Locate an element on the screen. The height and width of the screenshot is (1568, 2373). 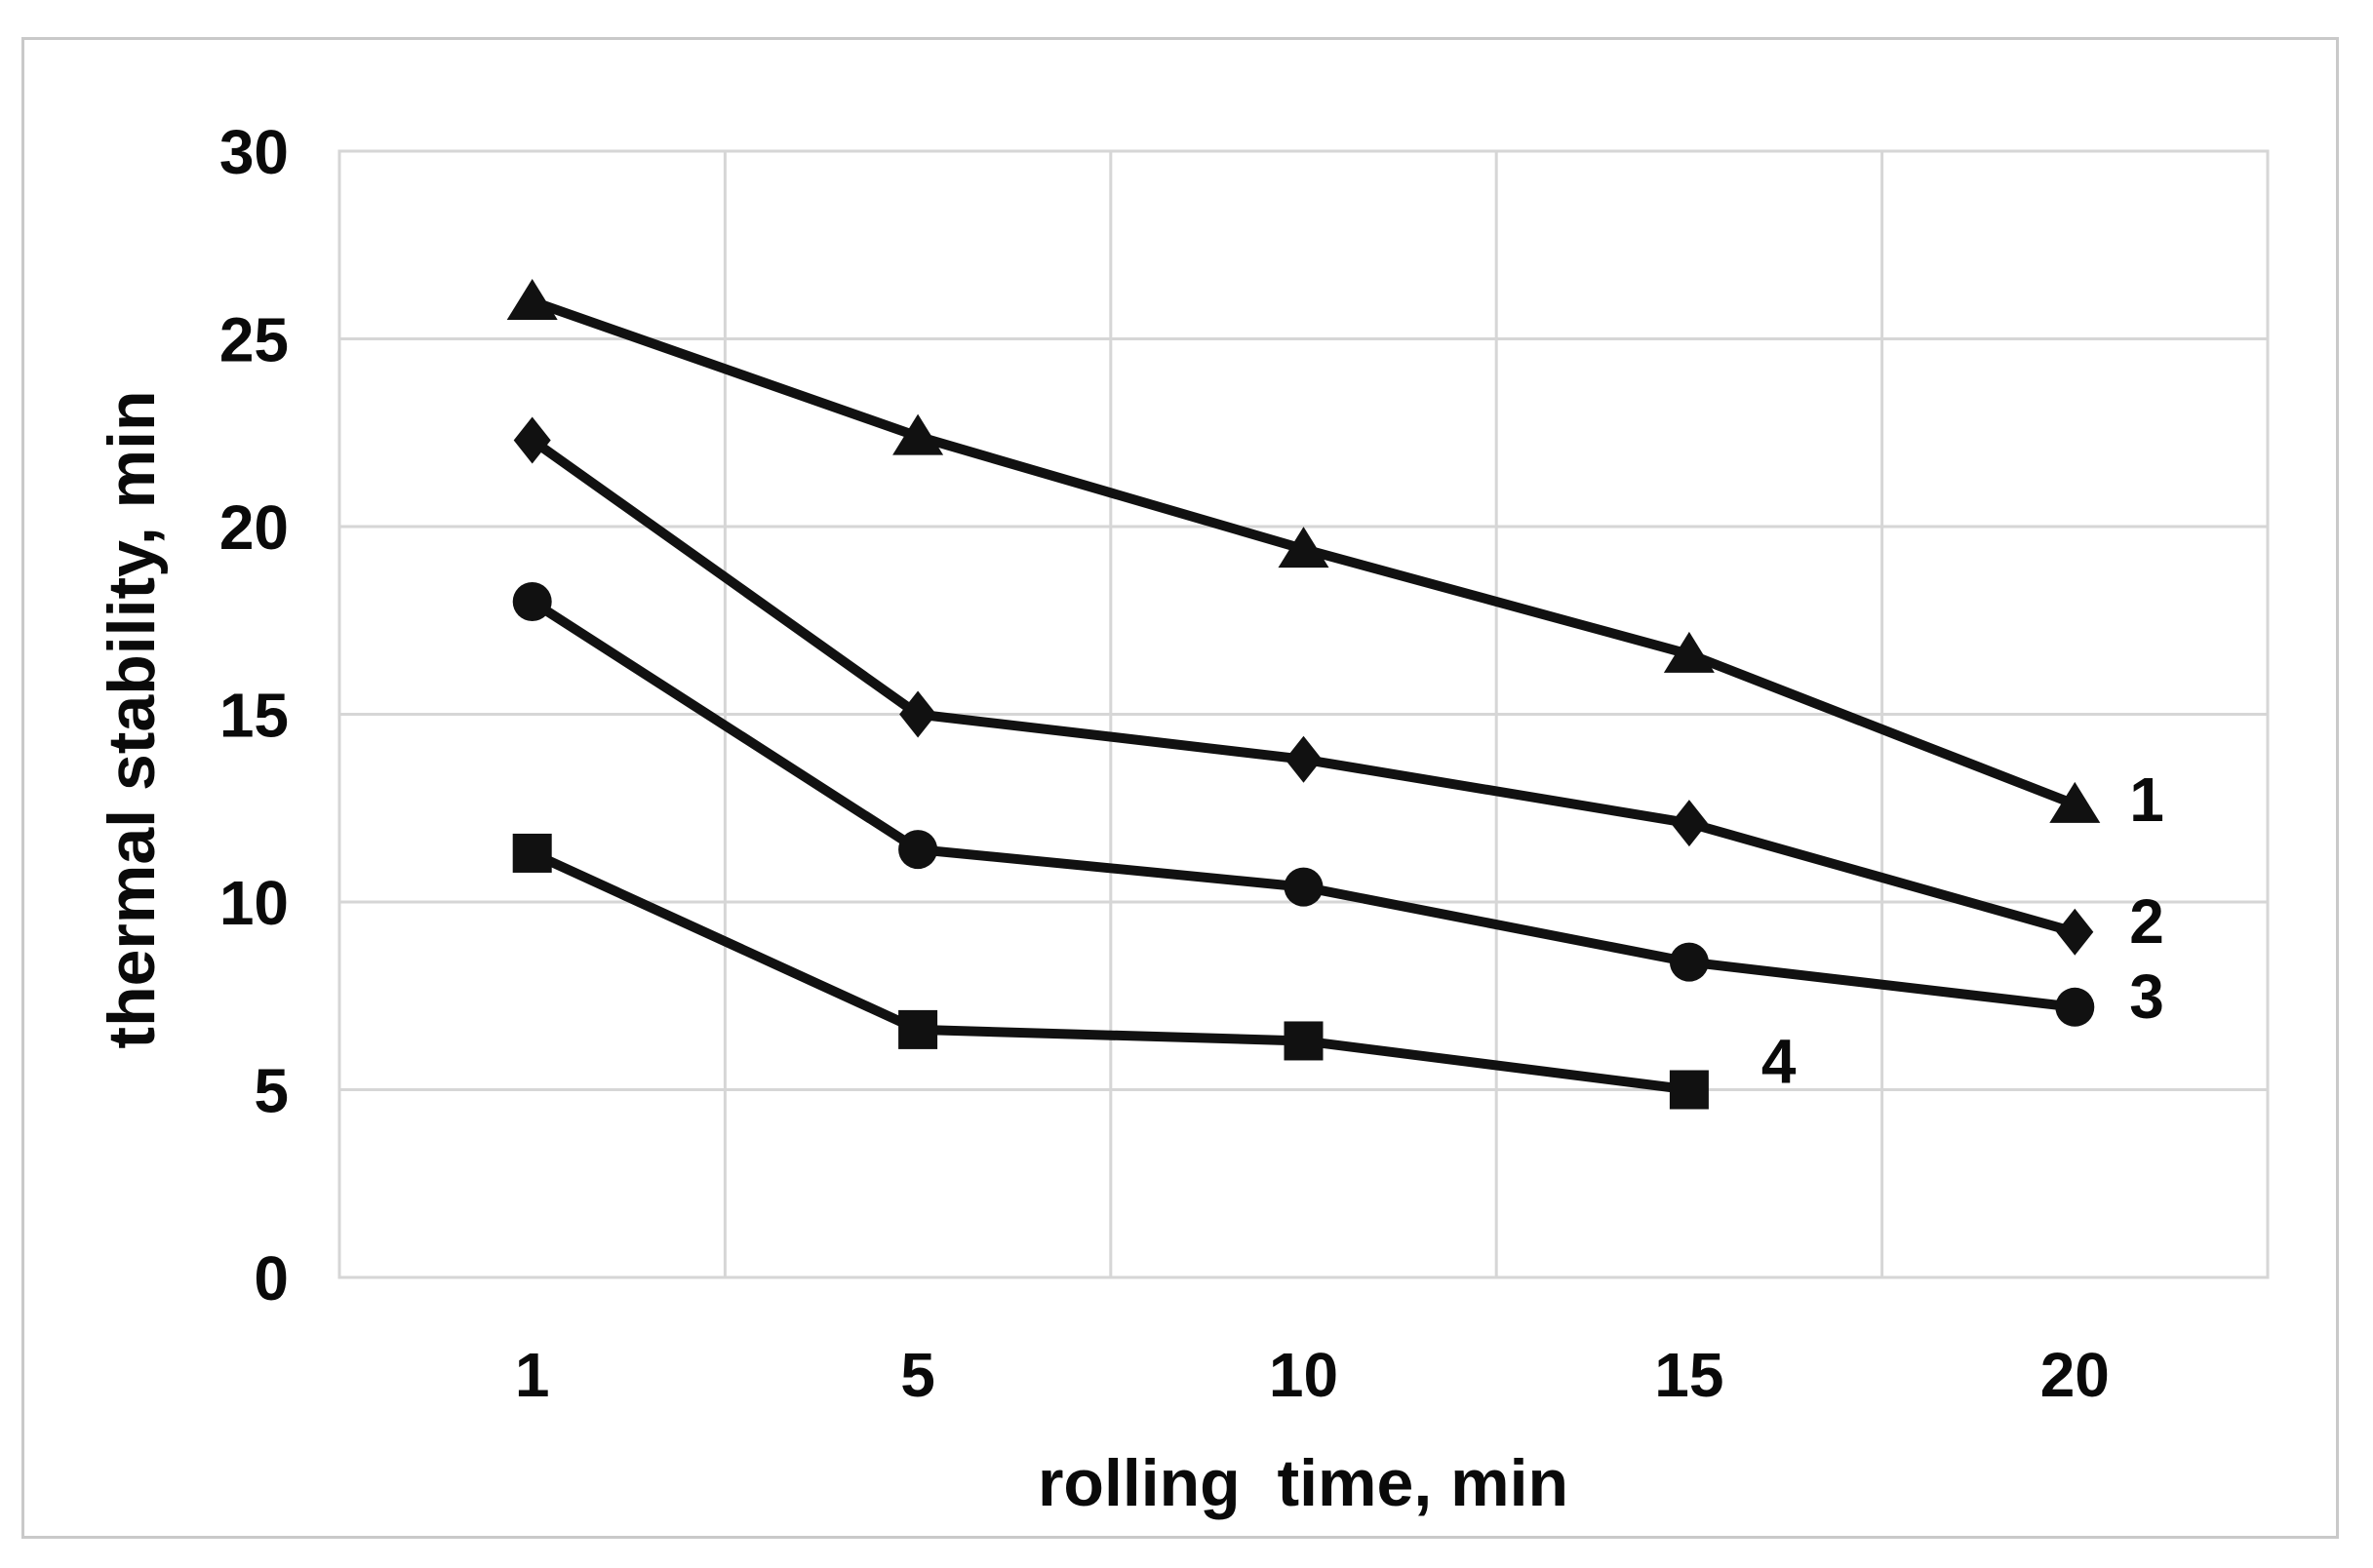
y-tick-label: 5 is located at coordinates (272, 1091).